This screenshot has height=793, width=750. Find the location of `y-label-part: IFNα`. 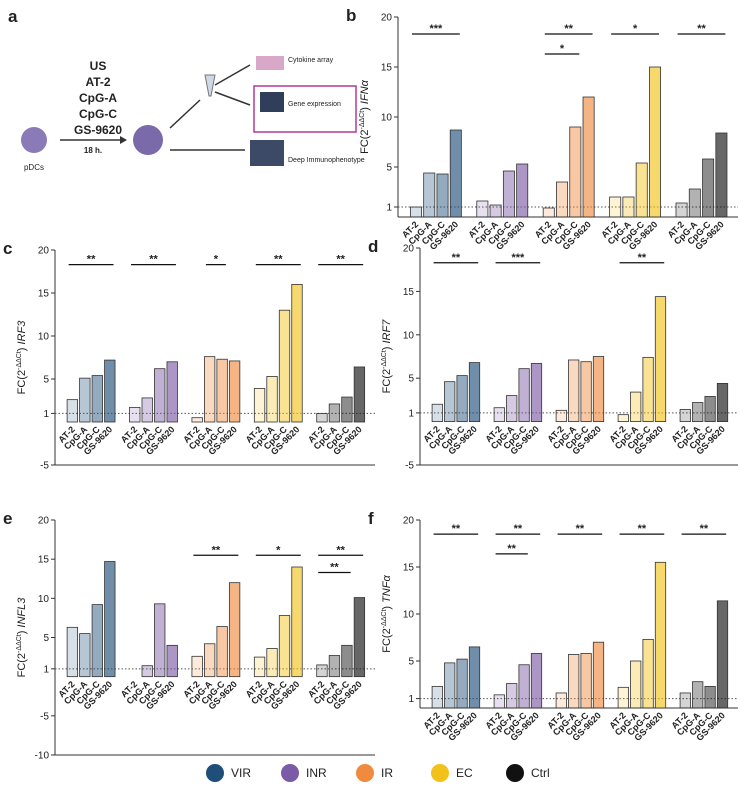

y-label-part: IFNα is located at coordinates (365, 91).